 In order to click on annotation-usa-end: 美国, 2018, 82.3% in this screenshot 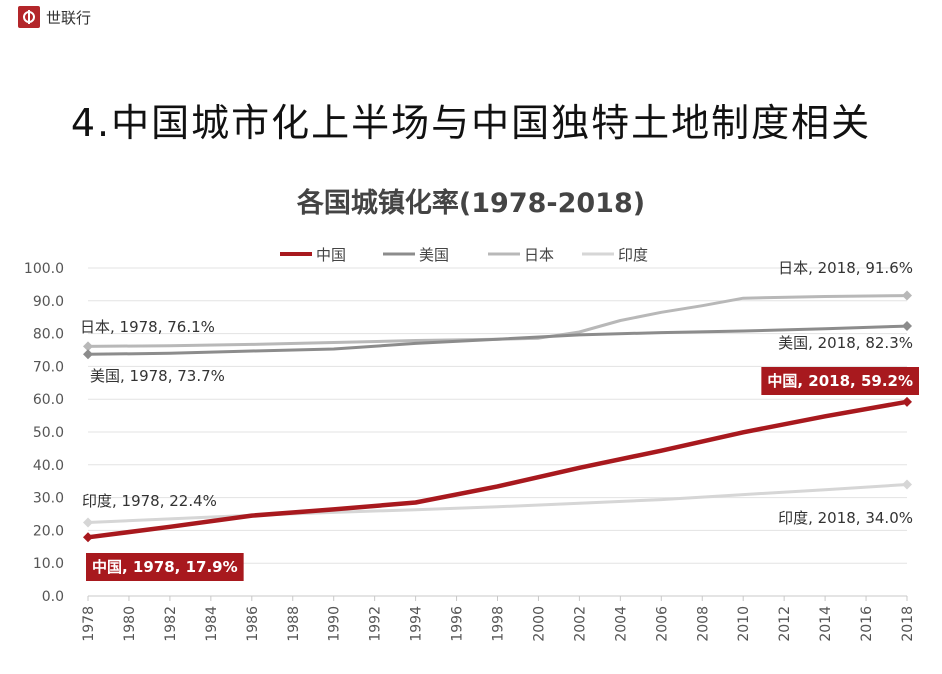, I will do `click(845, 343)`.